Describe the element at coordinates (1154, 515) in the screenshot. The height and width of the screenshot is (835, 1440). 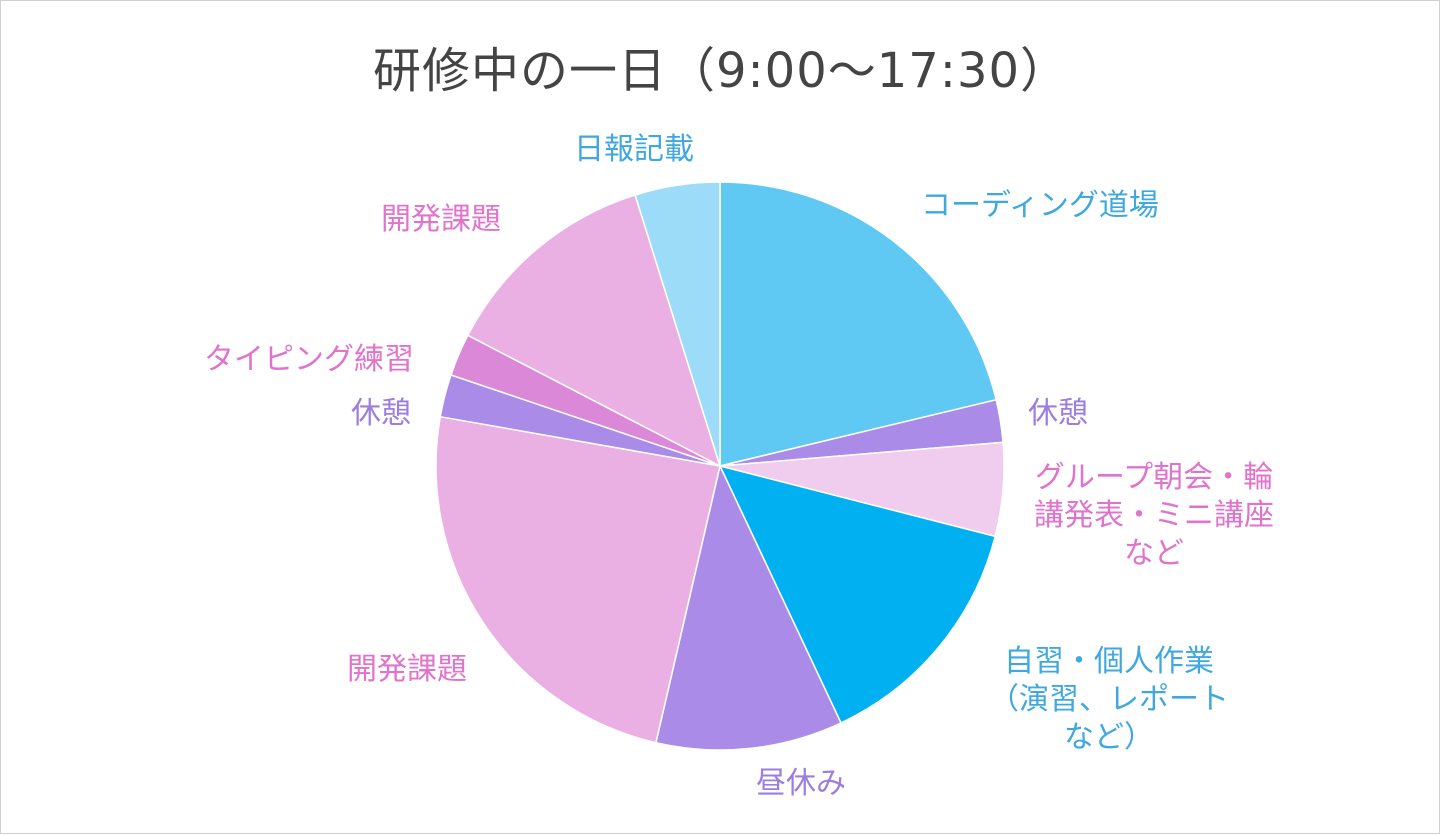
I see `slice-label-3: グループ朝会・輪 講発表・ミニ講座 など` at that location.